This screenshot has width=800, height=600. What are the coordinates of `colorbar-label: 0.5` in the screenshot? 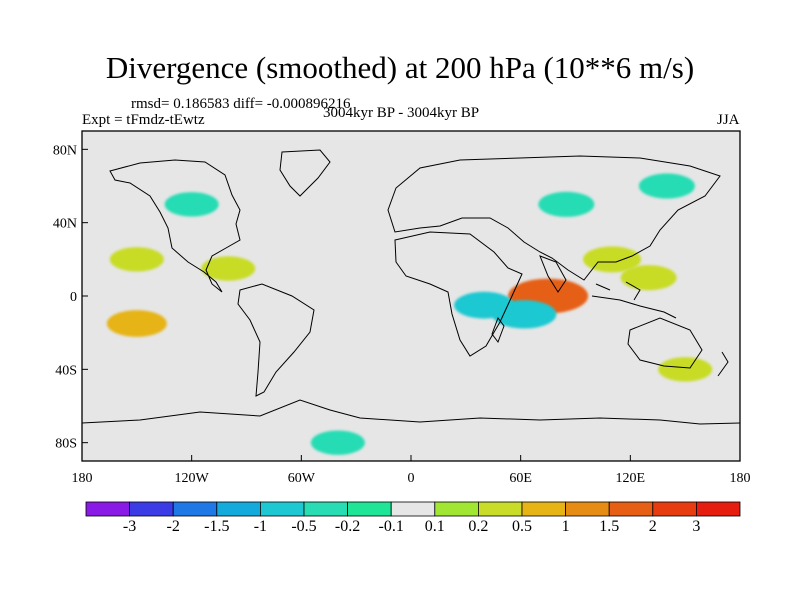 It's located at (522, 526).